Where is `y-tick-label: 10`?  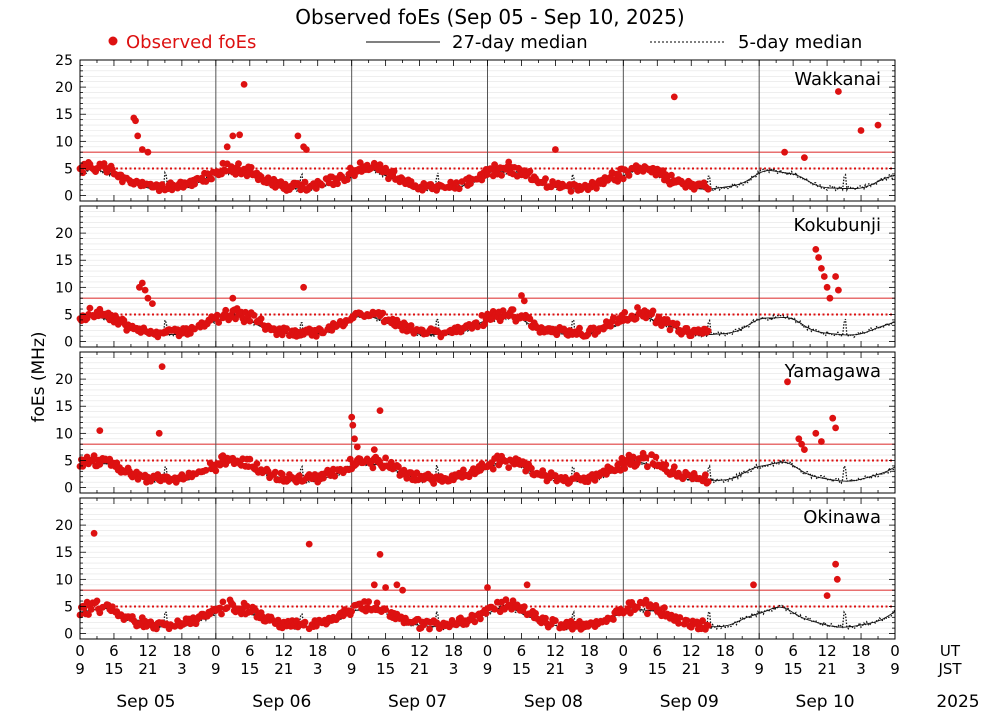 y-tick-label: 10 is located at coordinates (64, 142).